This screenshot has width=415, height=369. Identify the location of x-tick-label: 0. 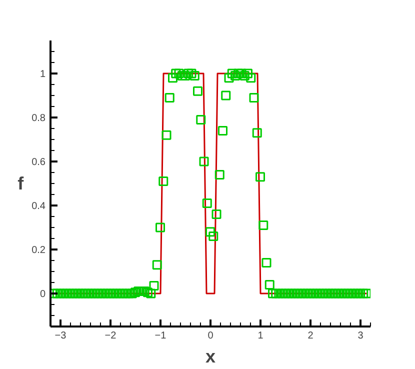
(211, 336).